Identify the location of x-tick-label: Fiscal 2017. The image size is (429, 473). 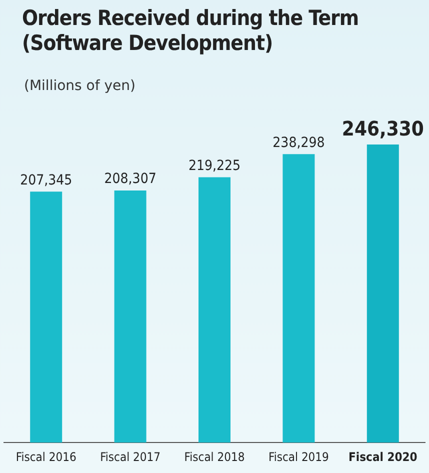
(130, 457).